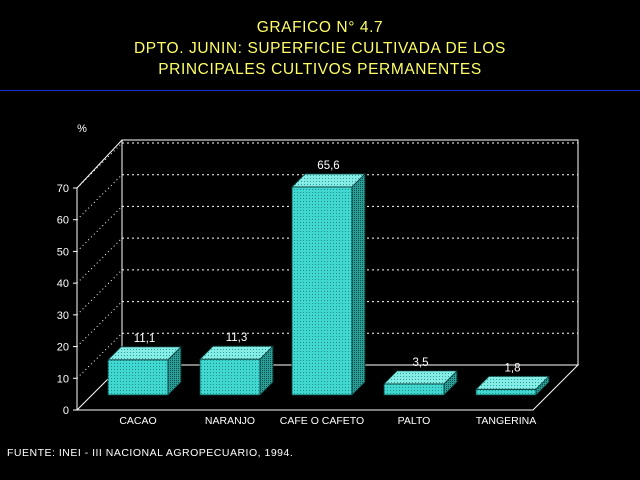 This screenshot has width=640, height=480. Describe the element at coordinates (506, 421) in the screenshot. I see `x-tick-label: TANGERINA` at that location.